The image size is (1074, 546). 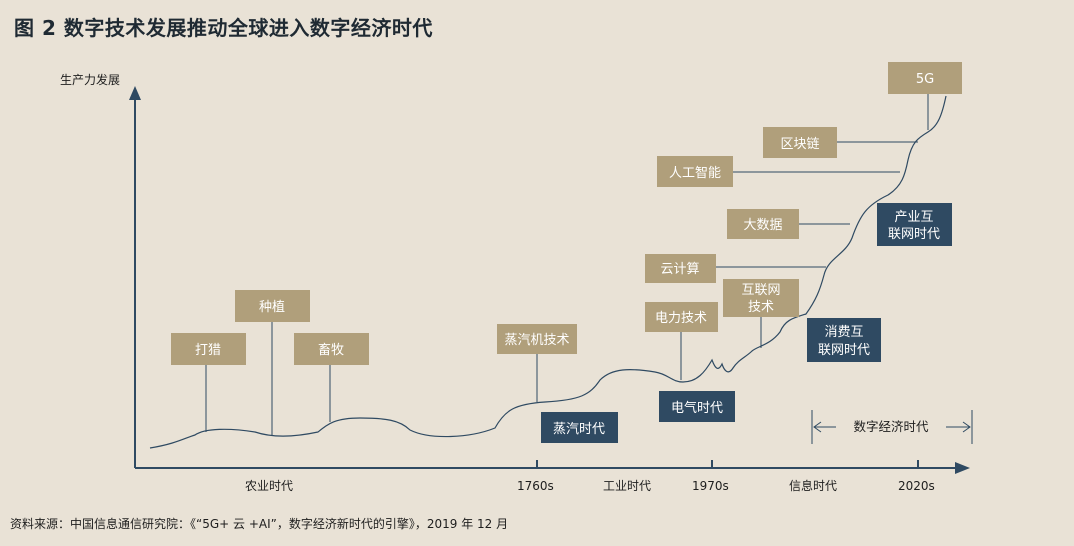 What do you see at coordinates (913, 217) in the screenshot?
I see `era-label-industrial-internet-1: 产业互` at bounding box center [913, 217].